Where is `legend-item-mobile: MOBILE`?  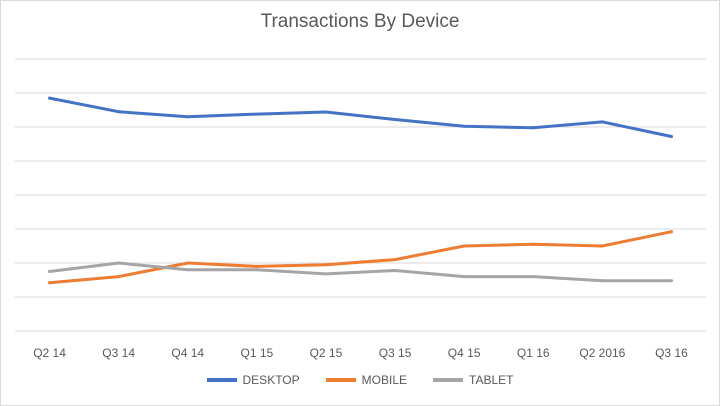 legend-item-mobile: MOBILE is located at coordinates (366, 380).